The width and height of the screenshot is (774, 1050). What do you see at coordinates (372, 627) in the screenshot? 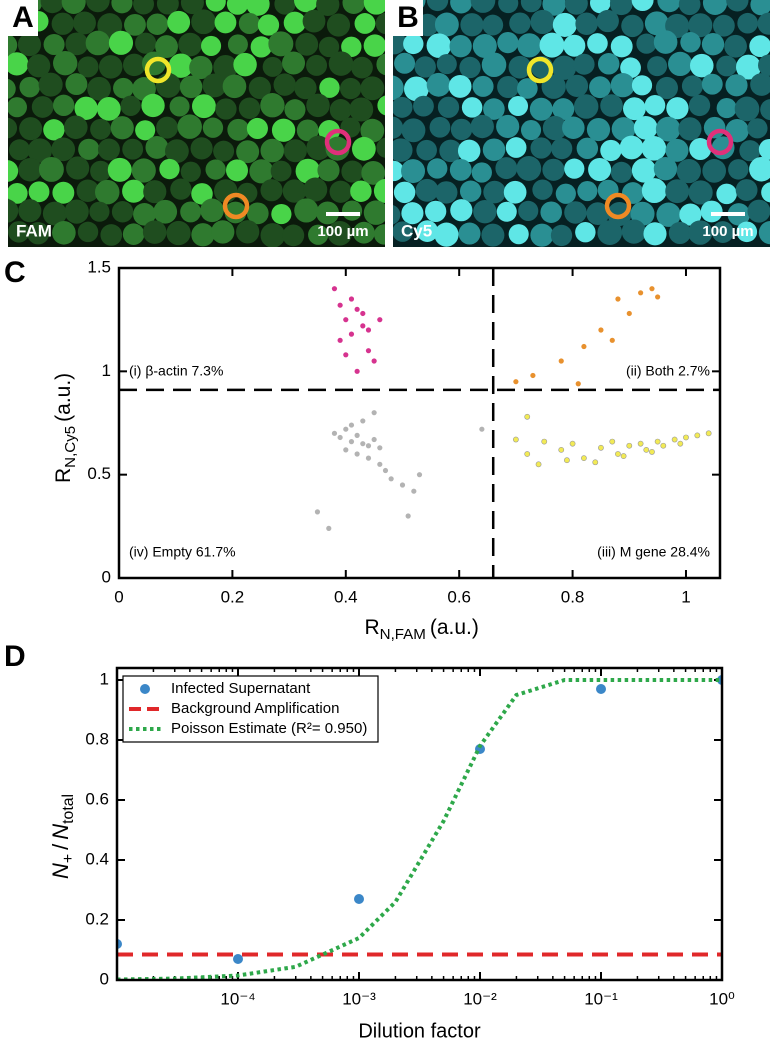
I see `label-part: R` at bounding box center [372, 627].